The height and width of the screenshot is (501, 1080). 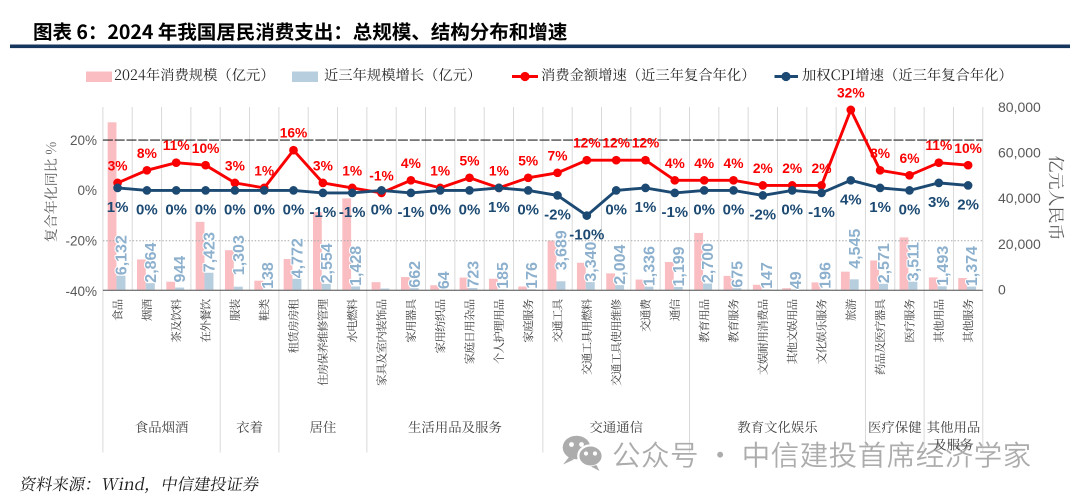 I want to click on svg-text: 2,554, so click(x=327, y=263).